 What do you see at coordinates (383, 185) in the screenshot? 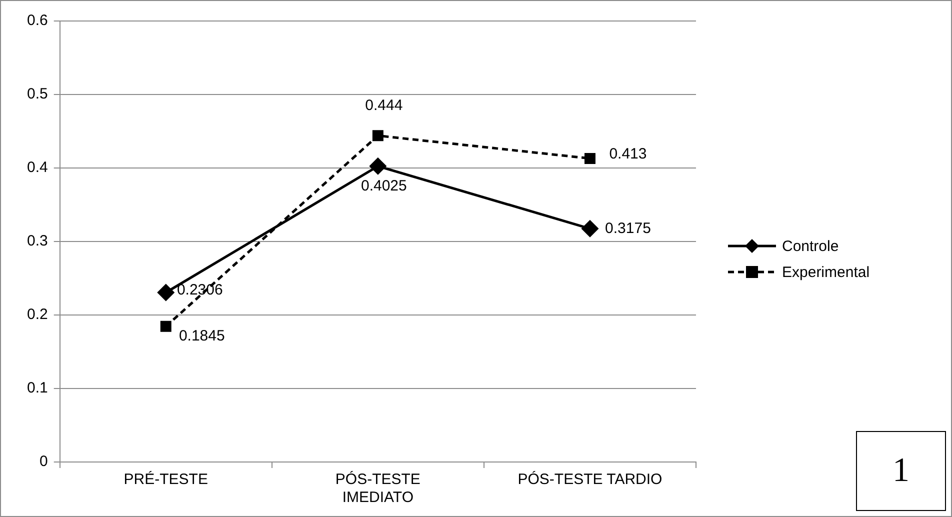
I see `data-label: 0.4025` at bounding box center [383, 185].